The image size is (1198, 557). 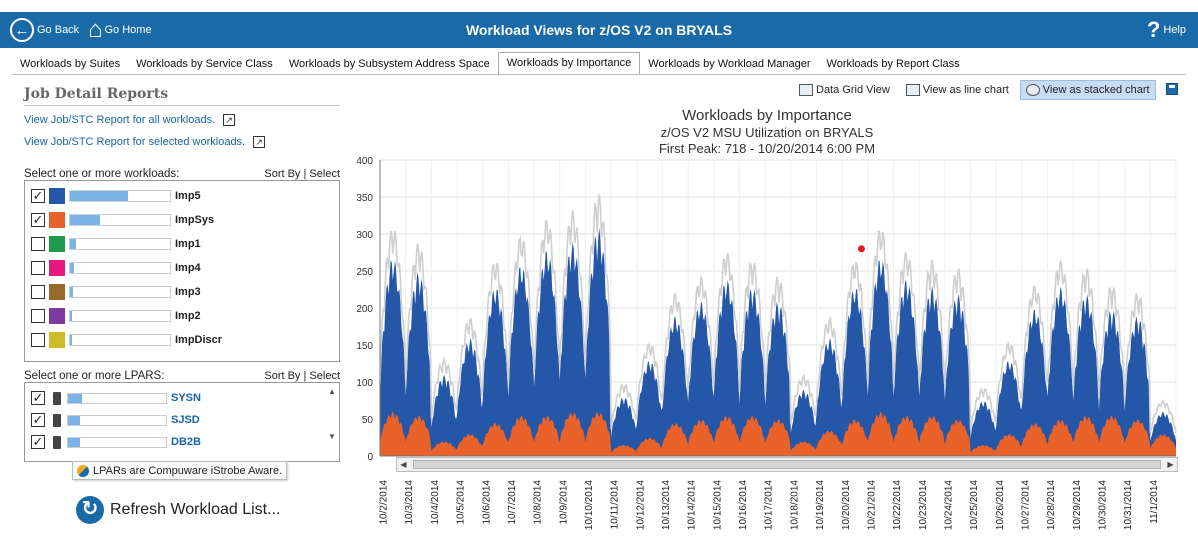 I want to click on workload-row: Imp2, so click(x=182, y=316).